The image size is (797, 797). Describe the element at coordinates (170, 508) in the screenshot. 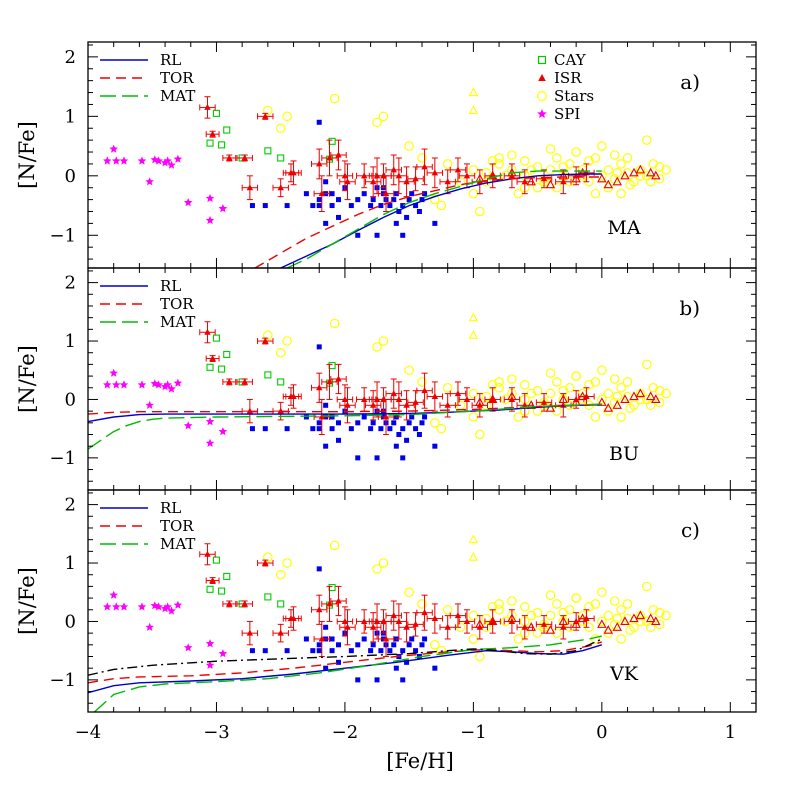

I see `legend-label: RL` at that location.